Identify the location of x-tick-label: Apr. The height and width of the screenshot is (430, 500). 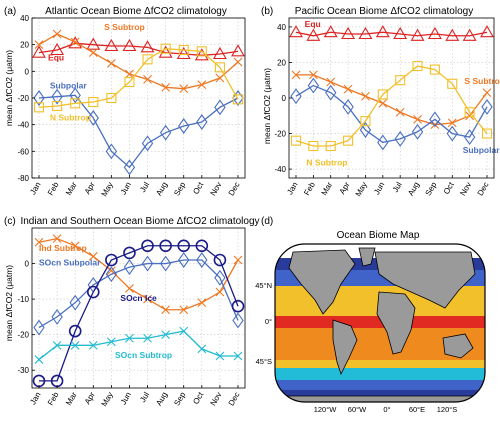
(90, 398).